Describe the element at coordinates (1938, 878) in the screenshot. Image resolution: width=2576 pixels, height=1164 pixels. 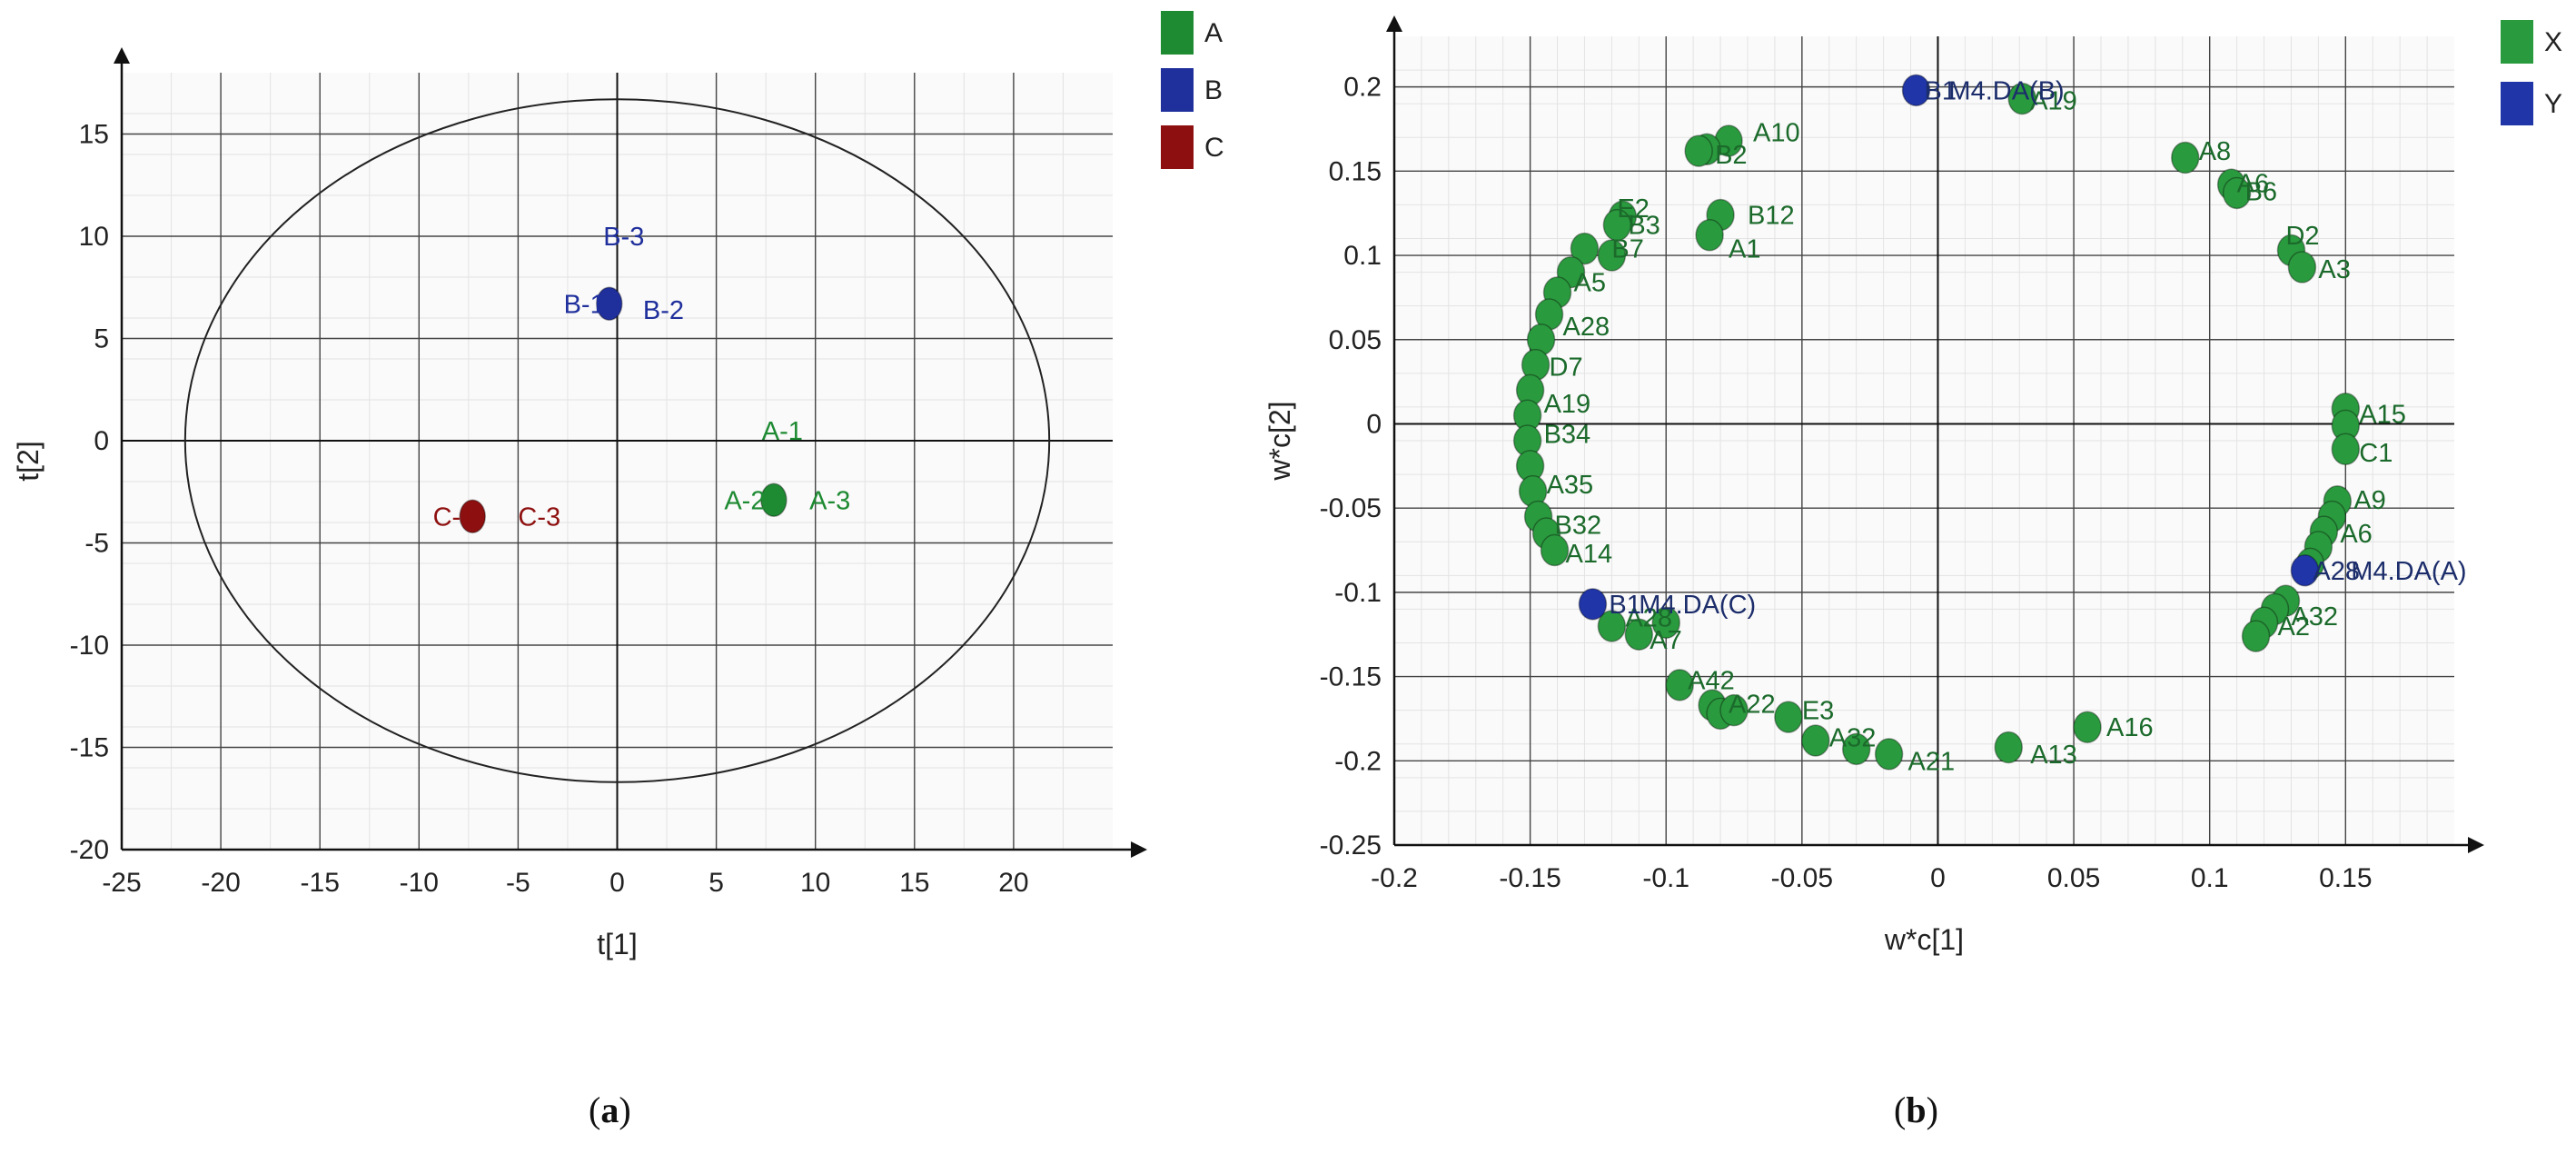
I see `x-tick-label: 0` at that location.